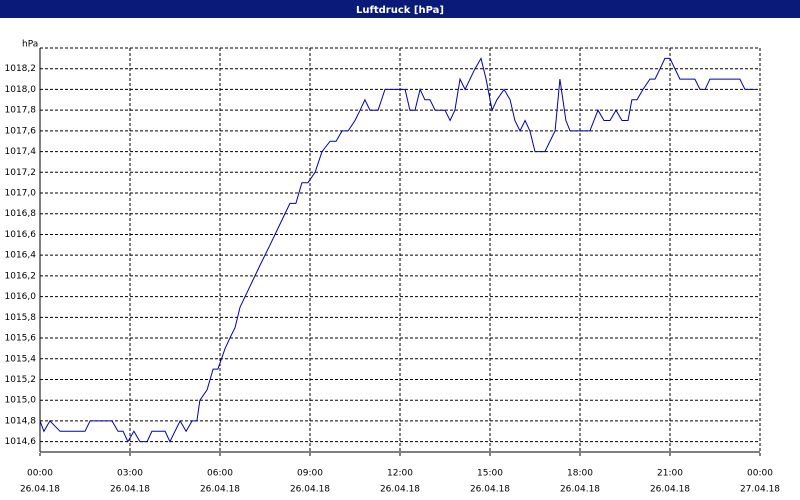 Image resolution: width=800 pixels, height=500 pixels. I want to click on x-tick-label: 12:00, so click(400, 474).